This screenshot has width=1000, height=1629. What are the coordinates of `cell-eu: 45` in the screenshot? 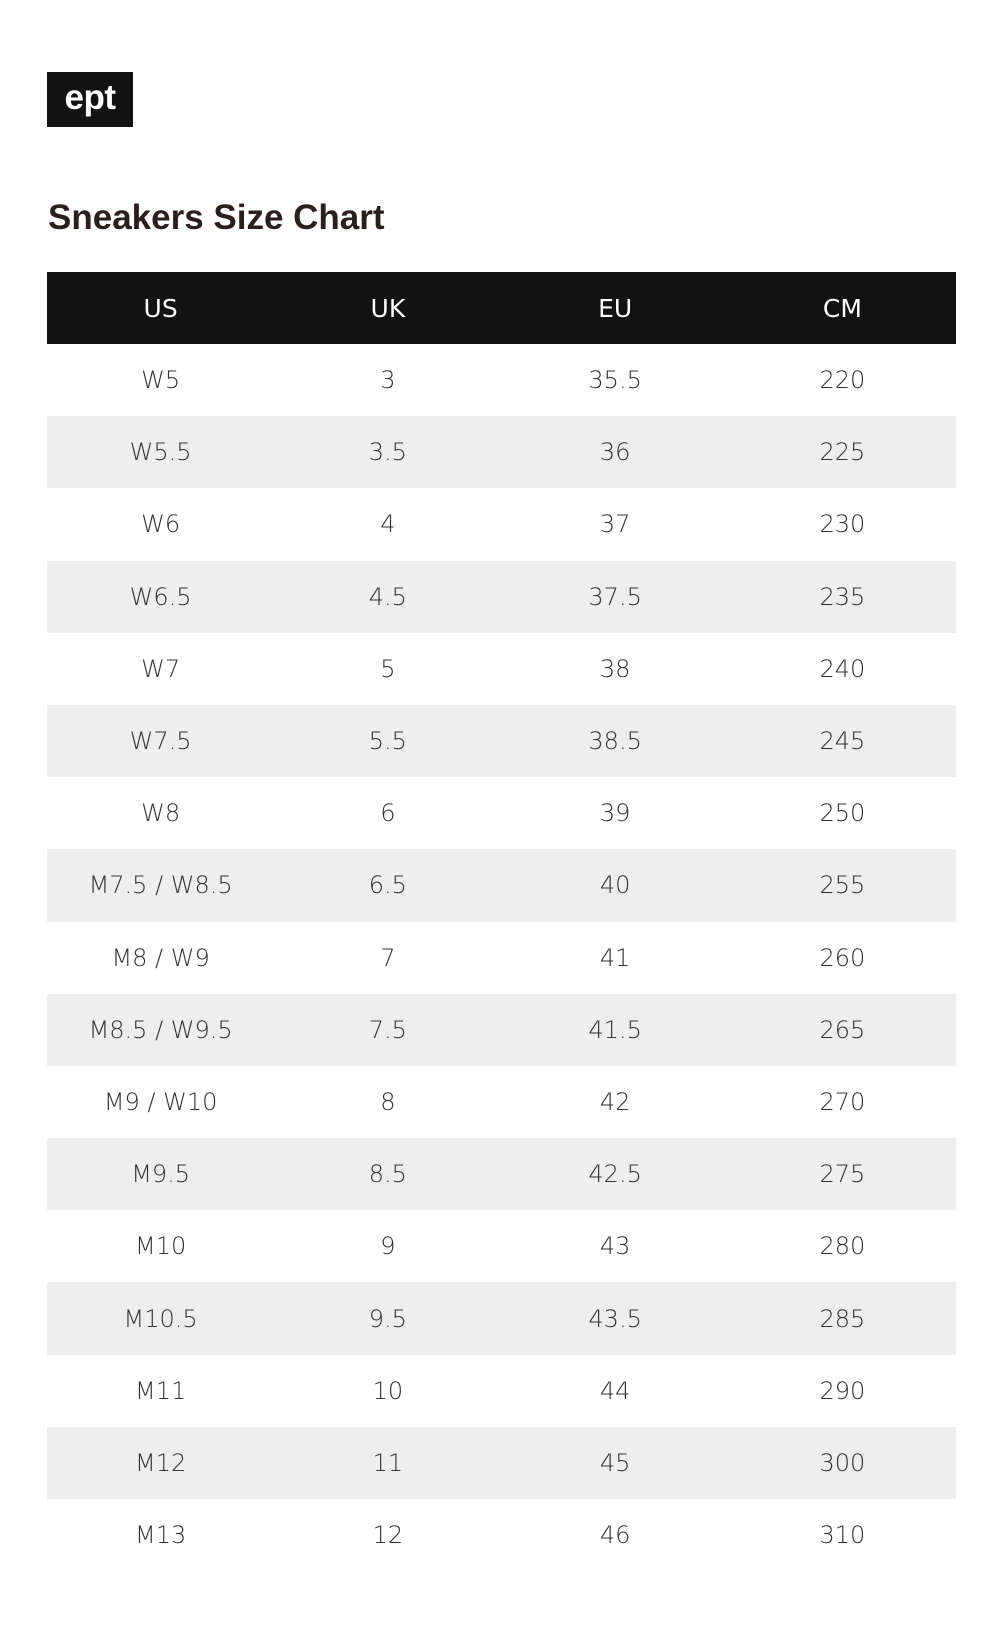 It's located at (615, 1462).